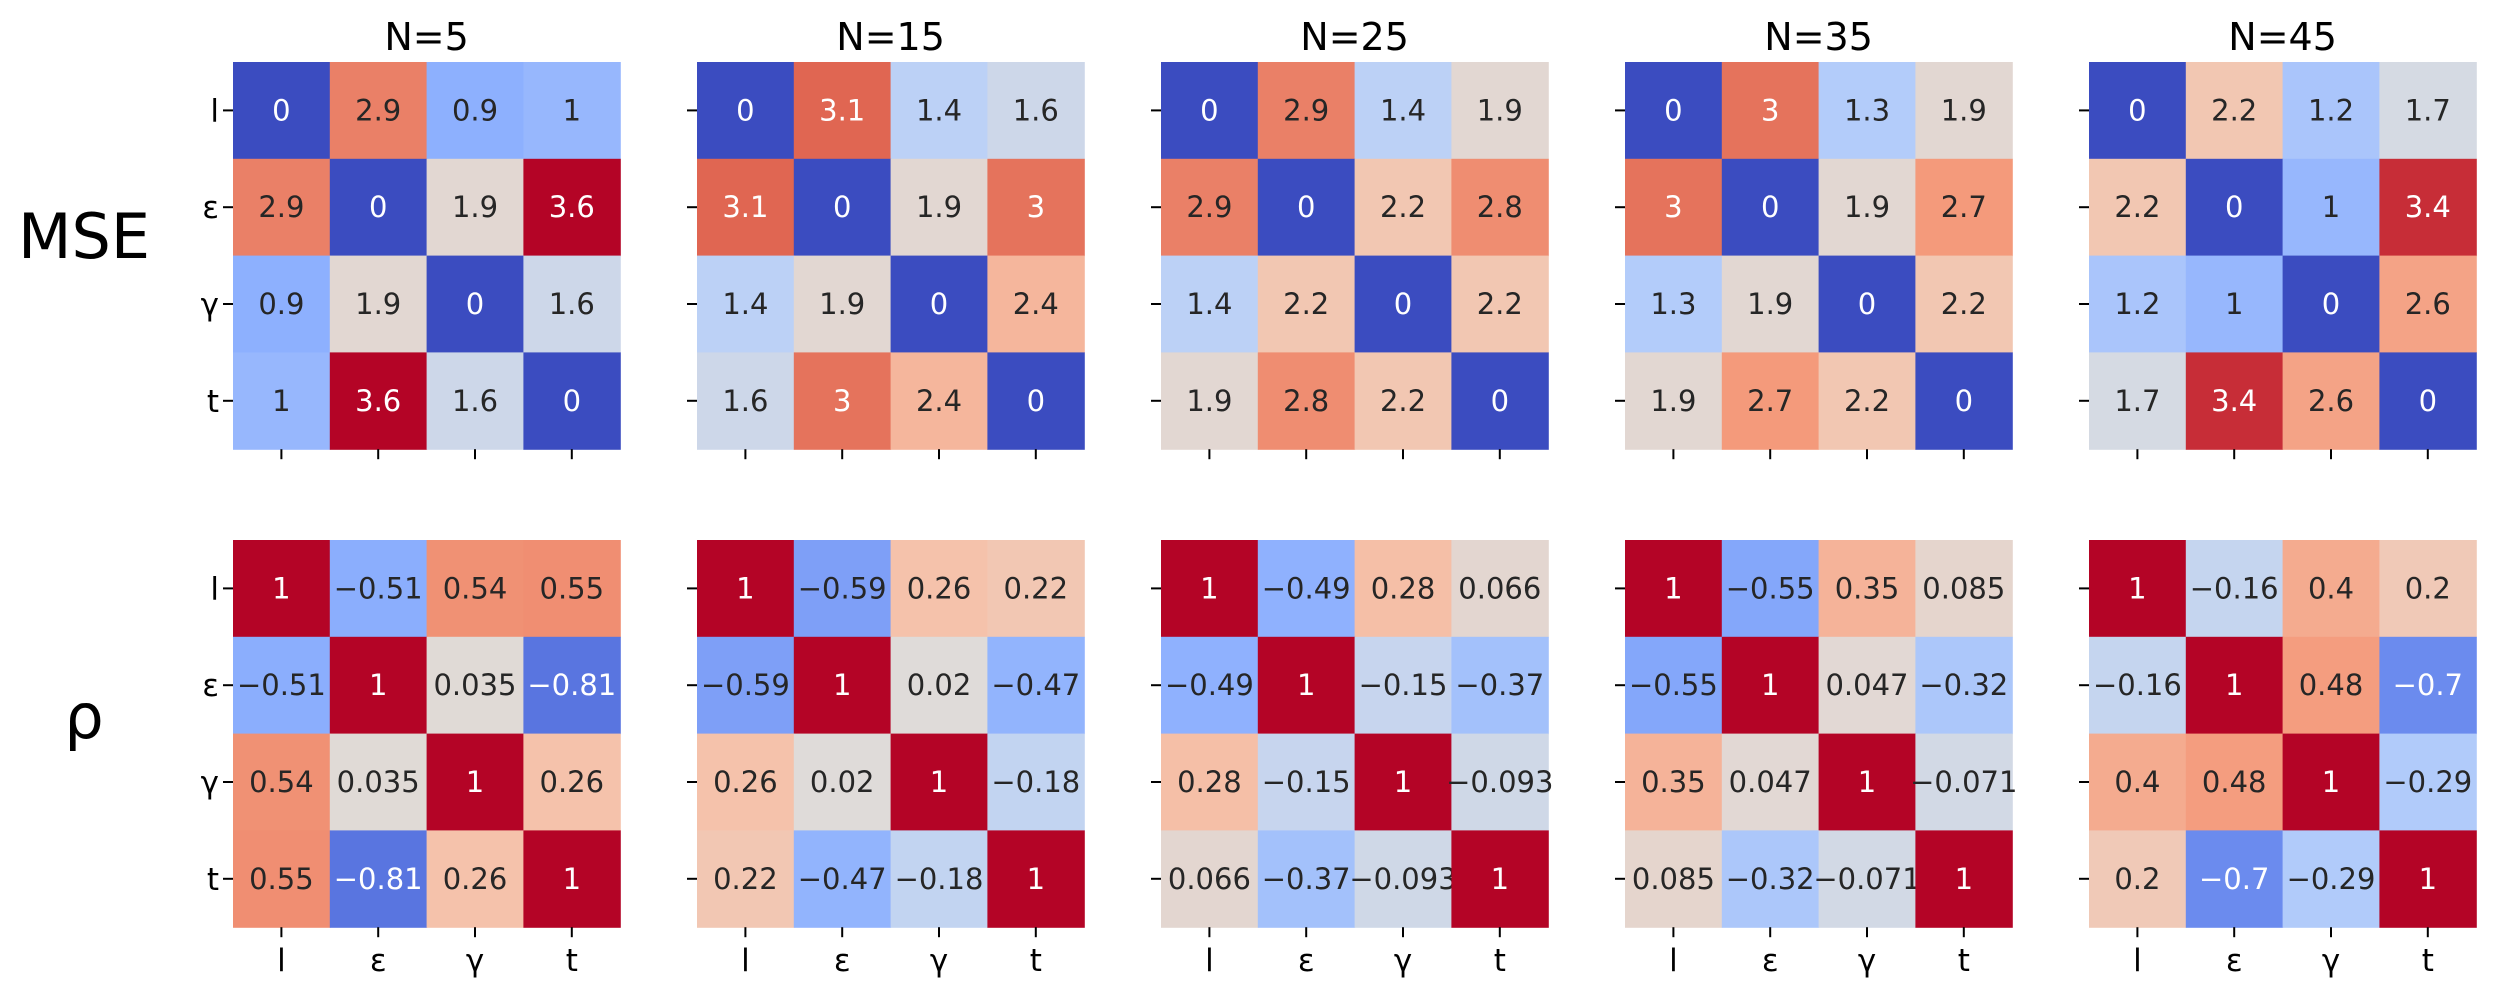 The image size is (2501, 995). I want to click on cell-value-label: 1.6, so click(475, 401).